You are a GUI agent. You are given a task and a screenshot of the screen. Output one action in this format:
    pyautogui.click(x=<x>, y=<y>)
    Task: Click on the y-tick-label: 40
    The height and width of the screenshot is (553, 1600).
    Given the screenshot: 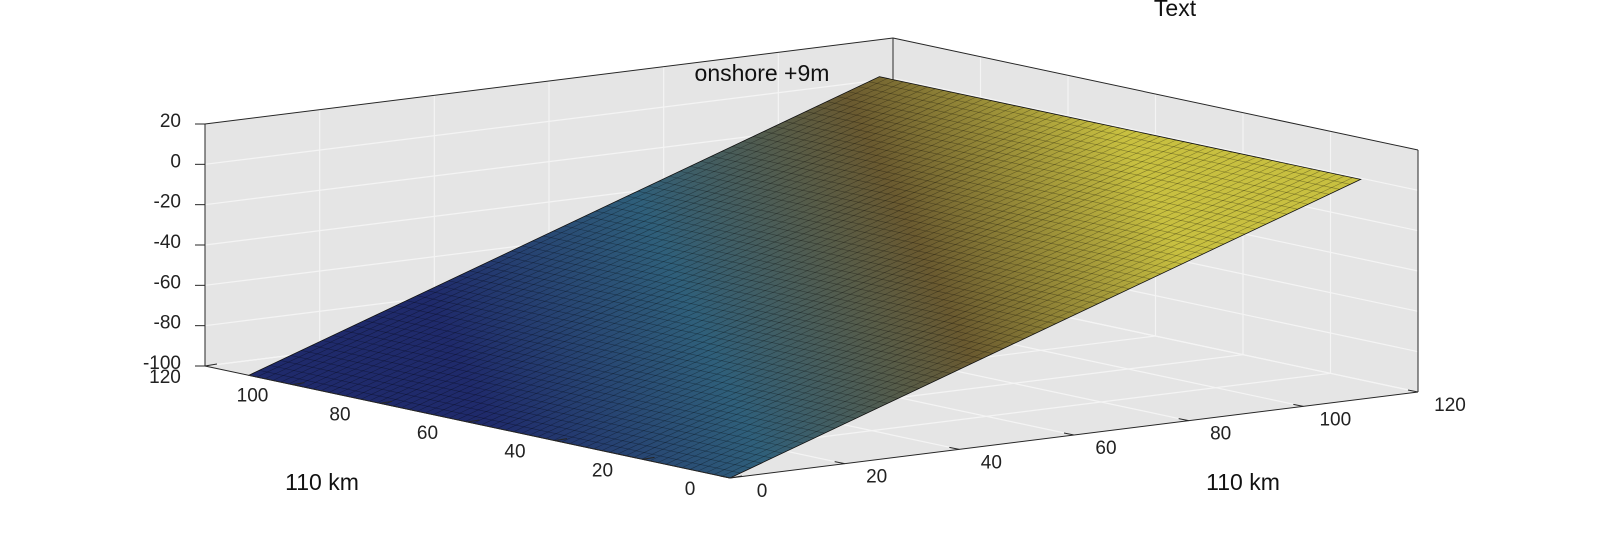 What is the action you would take?
    pyautogui.click(x=514, y=452)
    